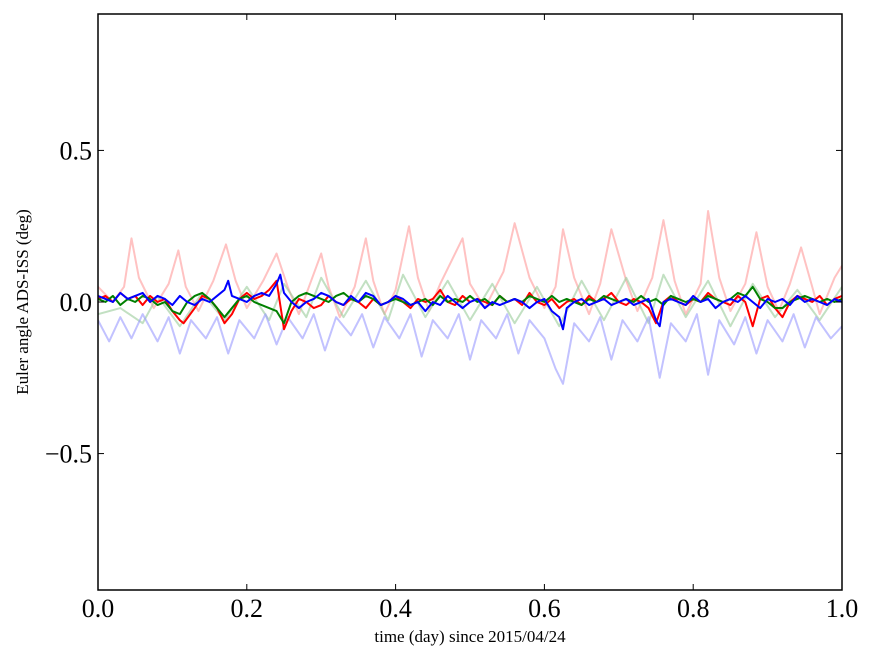 The width and height of the screenshot is (875, 662). Describe the element at coordinates (76, 302) in the screenshot. I see `y-tick-label: 0.0` at that location.